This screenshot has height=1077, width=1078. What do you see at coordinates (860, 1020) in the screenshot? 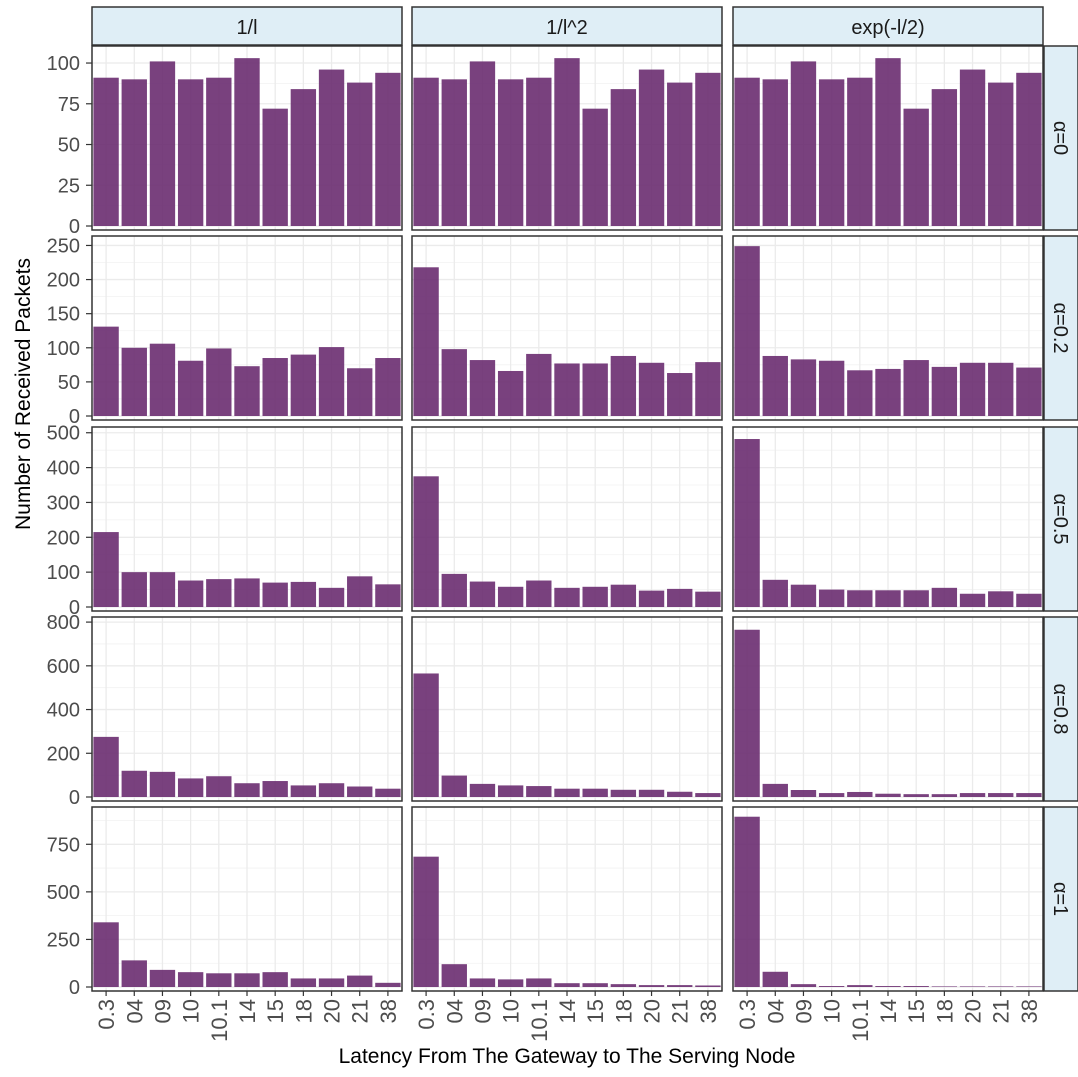
I see `x-tick-label: 10.1` at bounding box center [860, 1020].